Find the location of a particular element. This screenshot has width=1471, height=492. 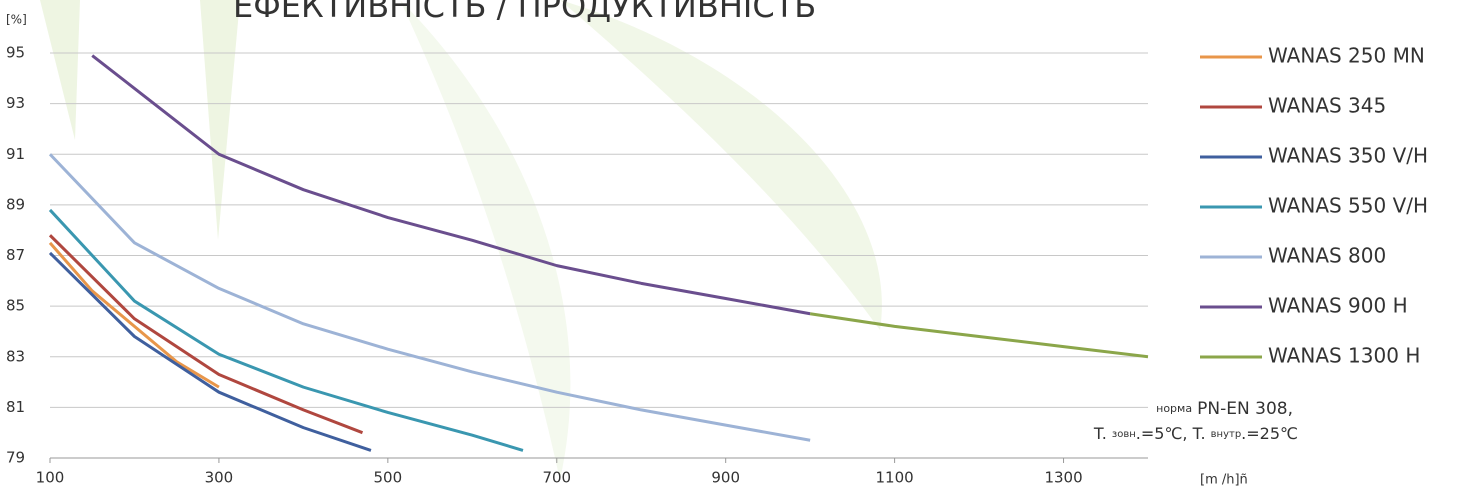

legend-label: WANAS 345 is located at coordinates (1327, 106).